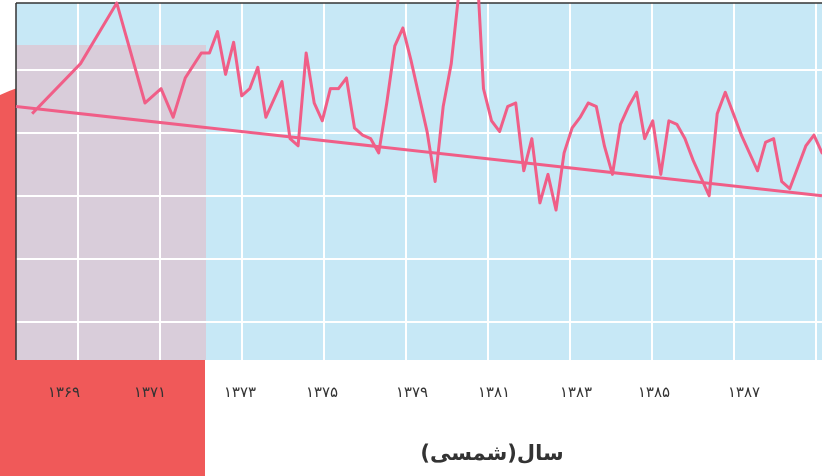  Describe the element at coordinates (150, 392) in the screenshot. I see `x-tick-label: ۱۳۷۱` at that location.